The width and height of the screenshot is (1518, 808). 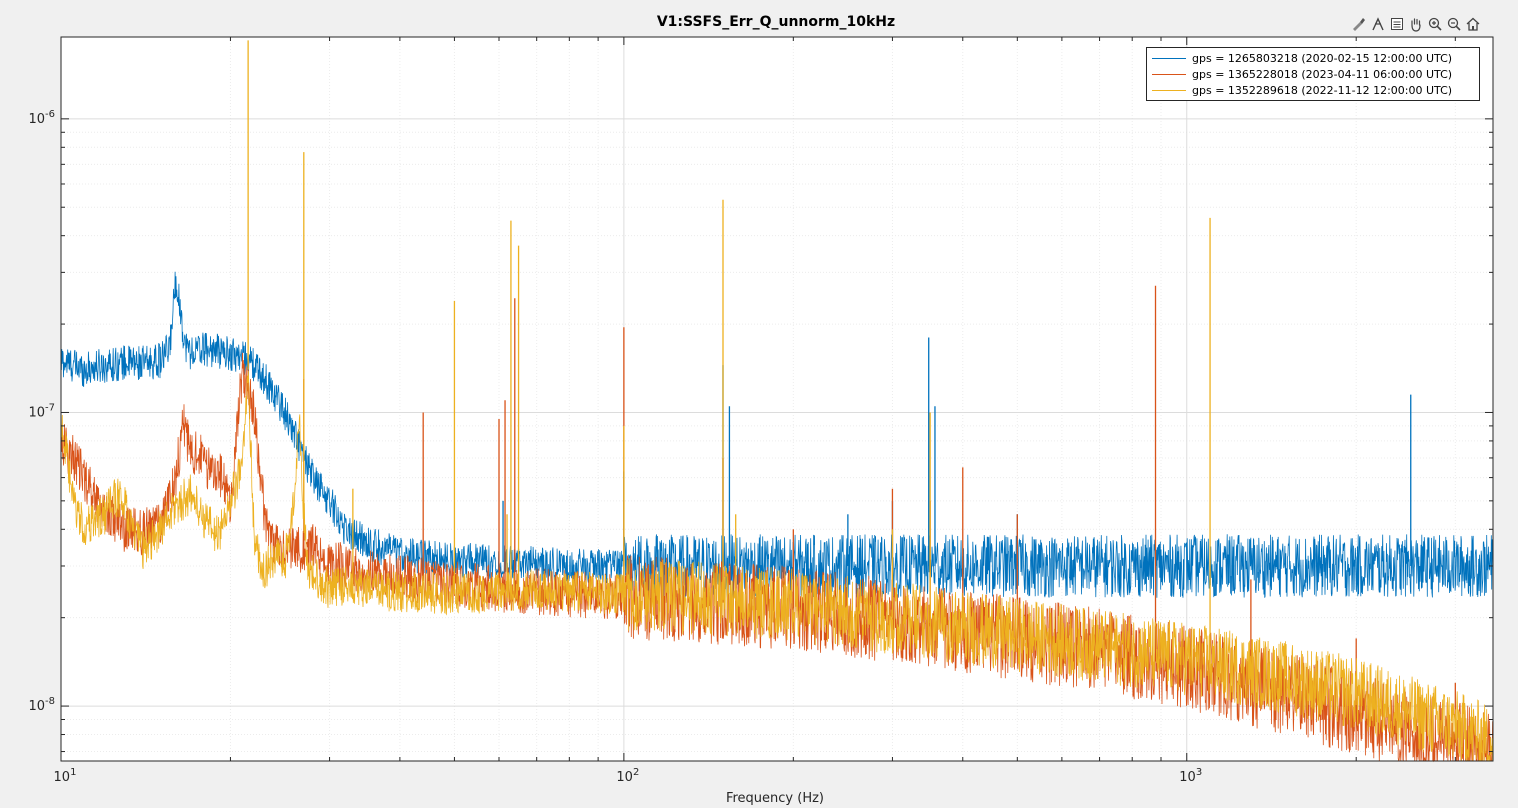 I want to click on x-axis-label: Frequency (Hz), so click(x=775, y=798).